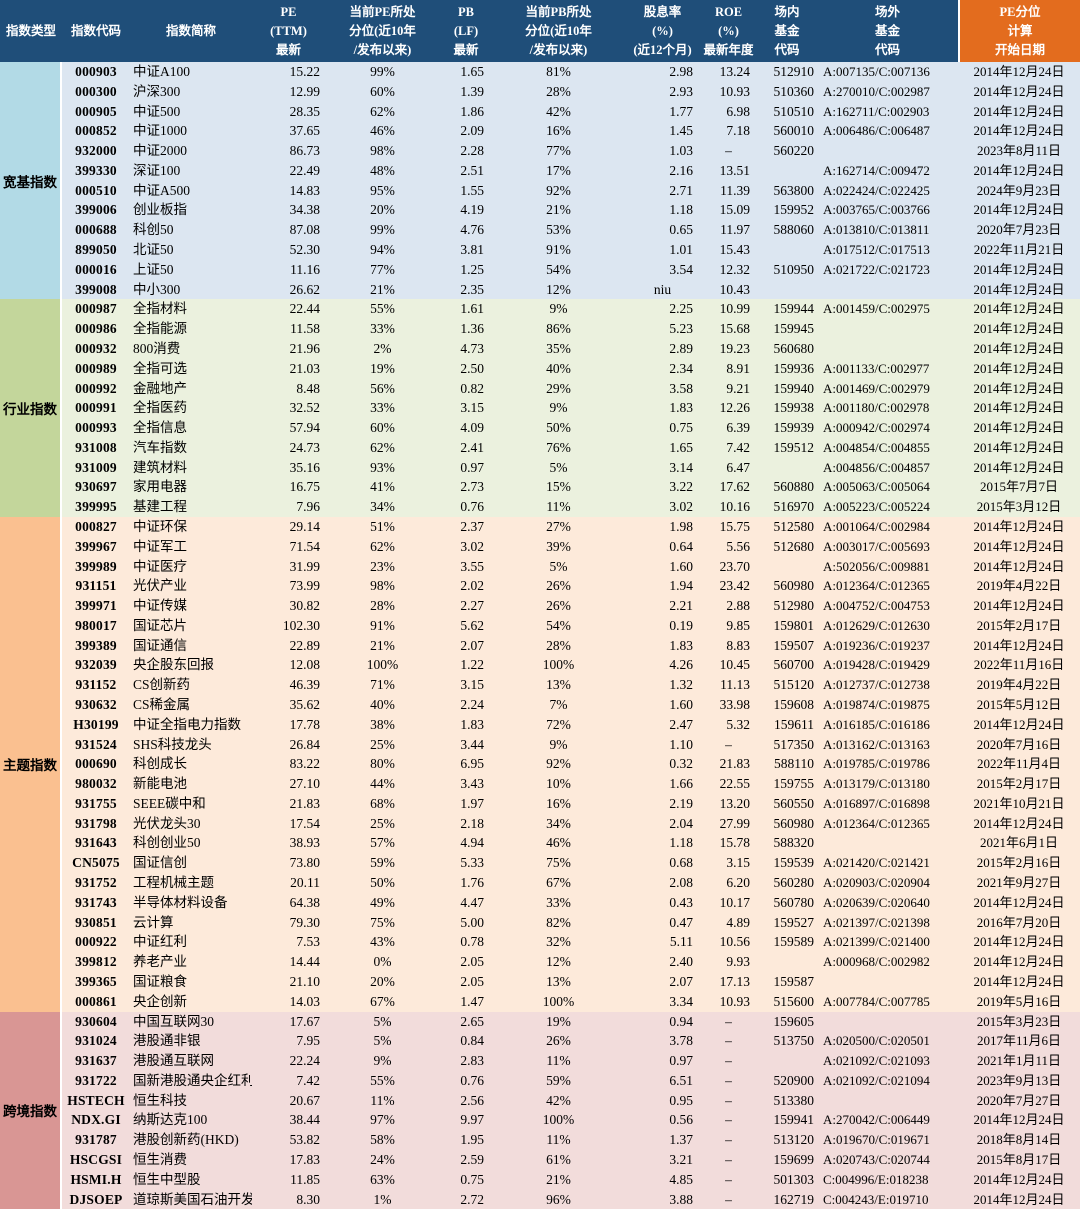 The height and width of the screenshot is (1210, 1080). Describe the element at coordinates (472, 329) in the screenshot. I see `cell-pb-lf: 1.36` at that location.